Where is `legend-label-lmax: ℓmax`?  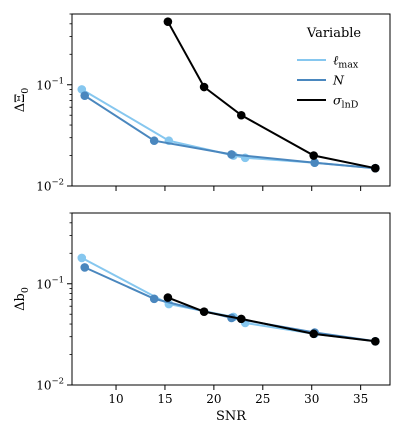 legend-label-lmax: ℓmax is located at coordinates (346, 62).